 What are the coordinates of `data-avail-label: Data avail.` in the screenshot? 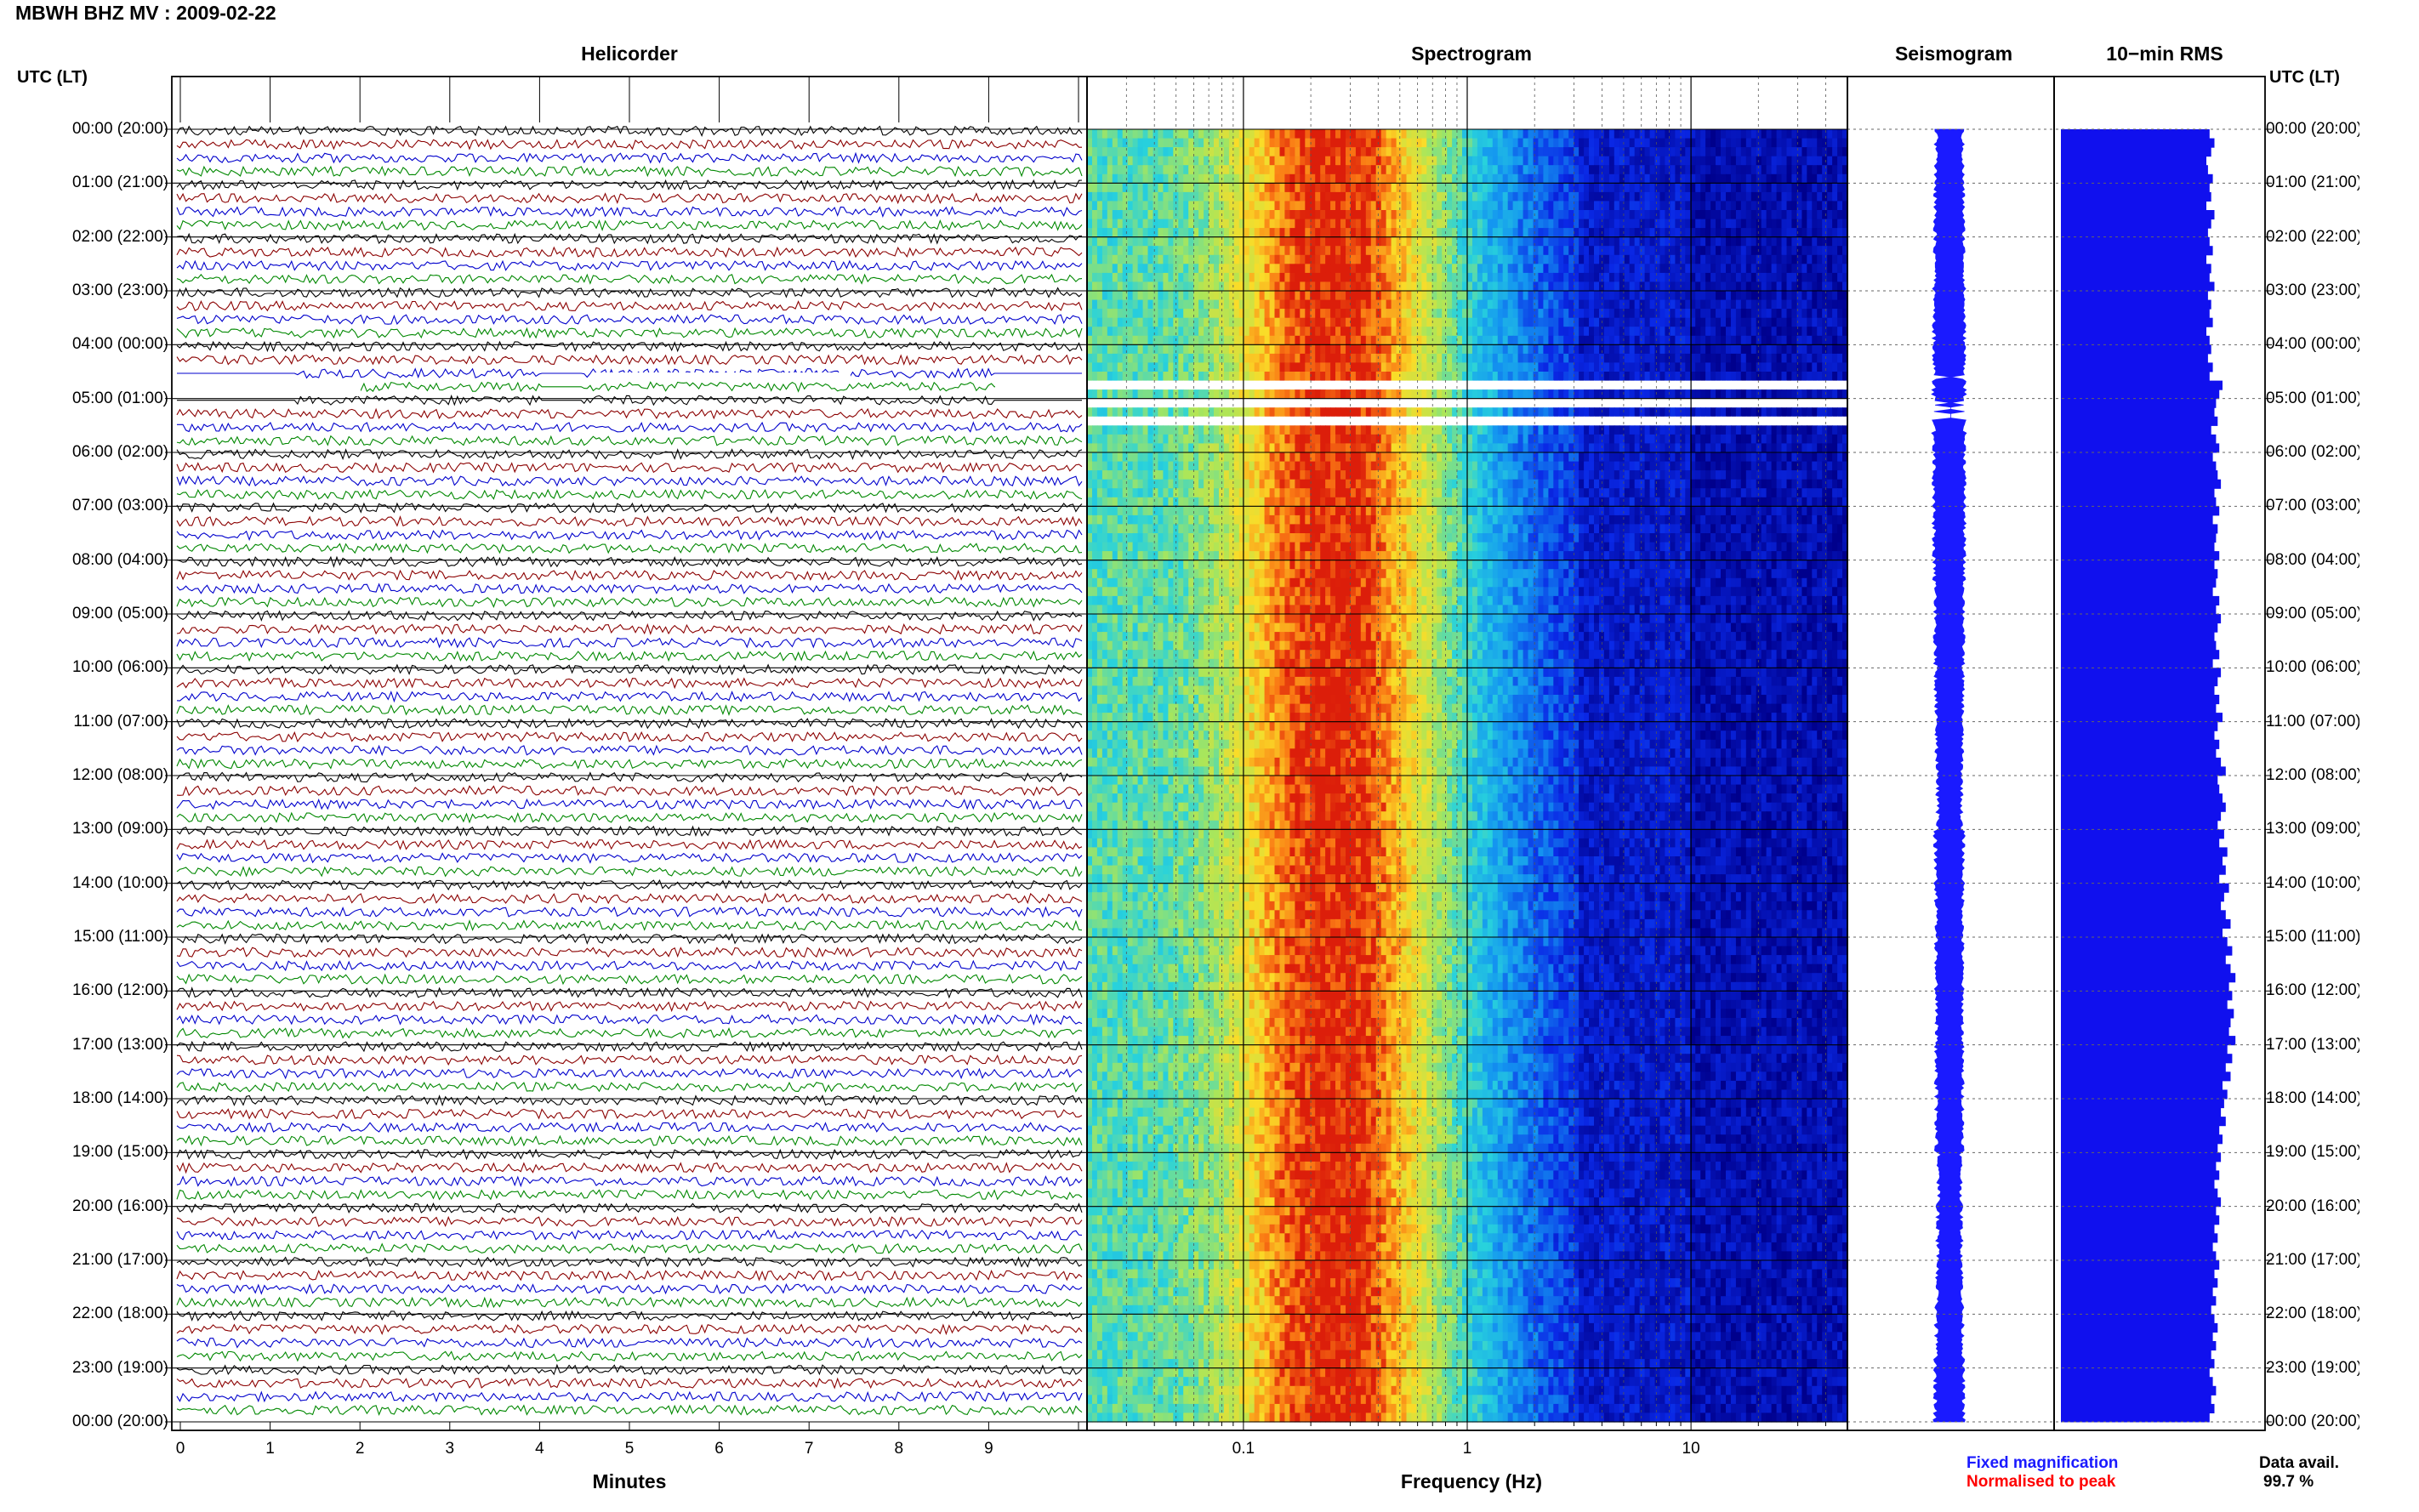 It's located at (2299, 1463).